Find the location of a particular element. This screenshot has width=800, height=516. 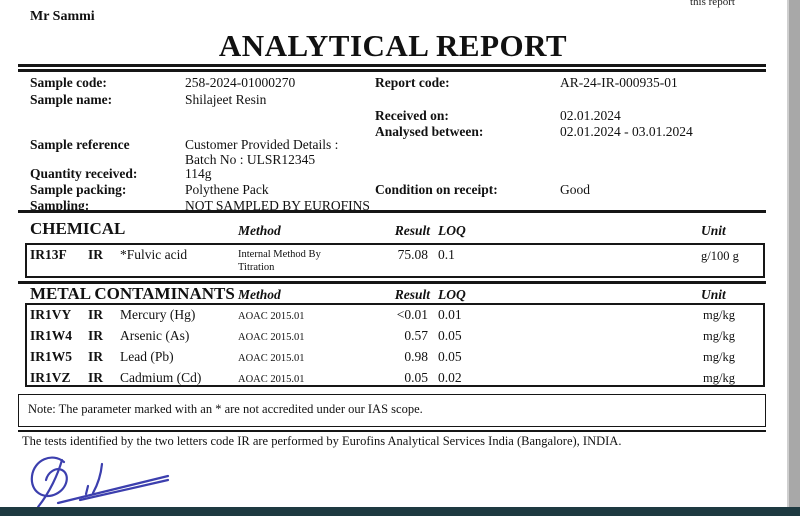

sample-code-value: 258-2024-01000270 is located at coordinates (240, 82).